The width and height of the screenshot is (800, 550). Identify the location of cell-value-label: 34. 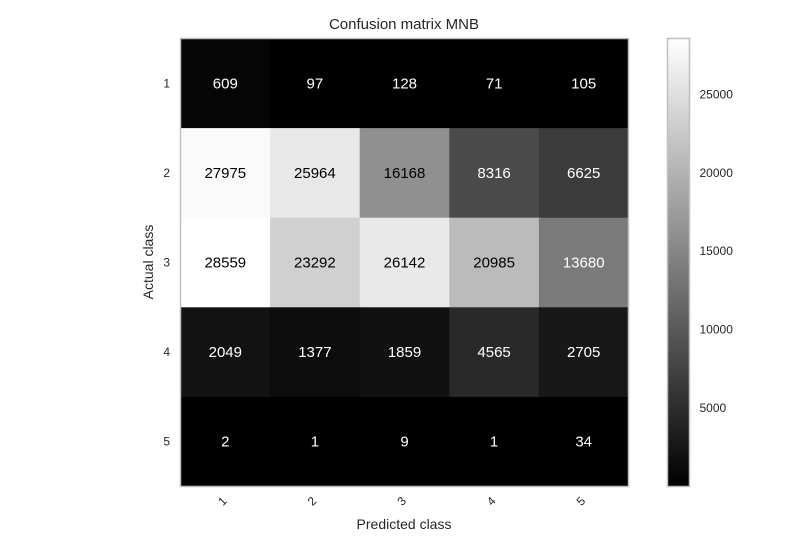
(583, 442).